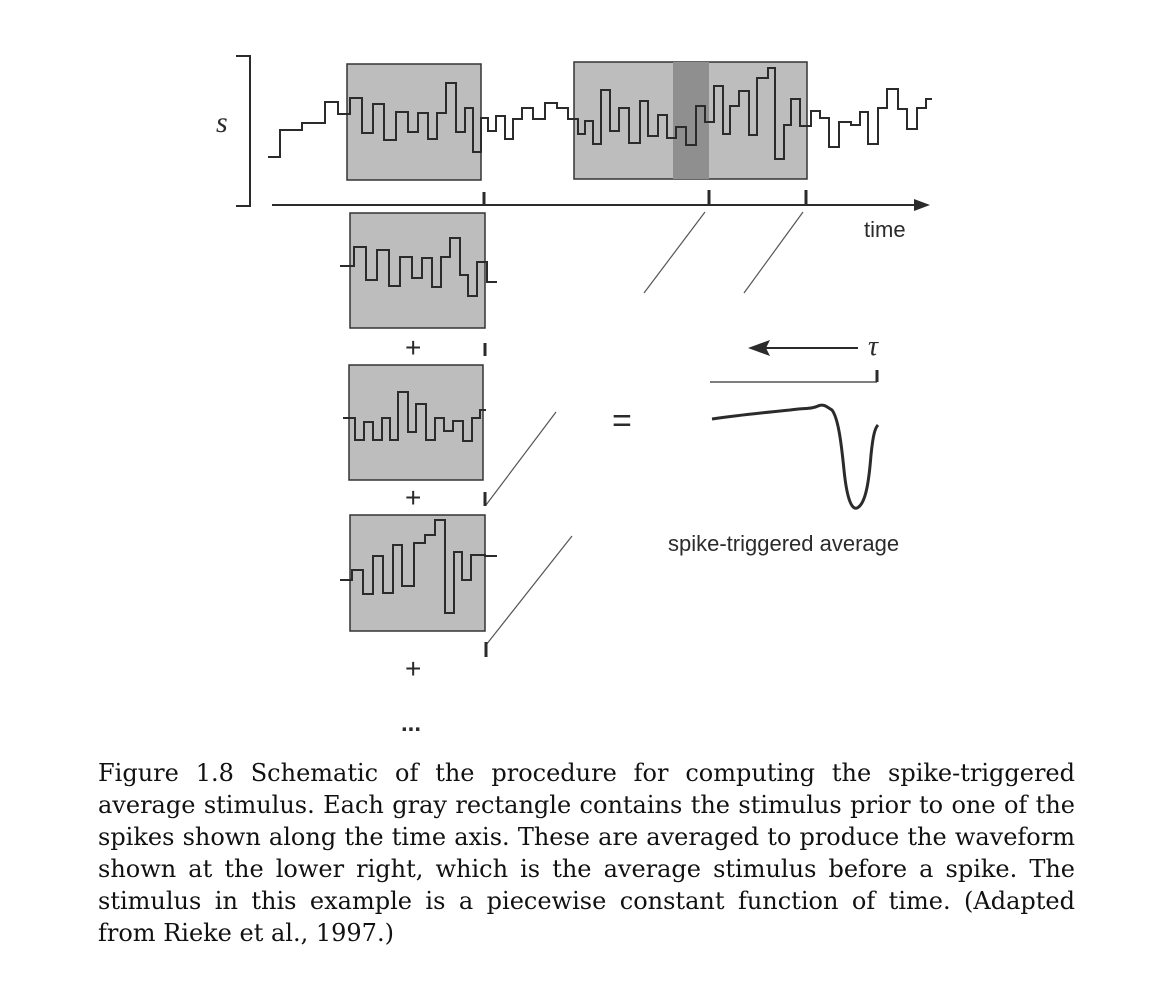 The width and height of the screenshot is (1175, 1000). What do you see at coordinates (243, 131) in the screenshot?
I see `stimulus-bracket` at bounding box center [243, 131].